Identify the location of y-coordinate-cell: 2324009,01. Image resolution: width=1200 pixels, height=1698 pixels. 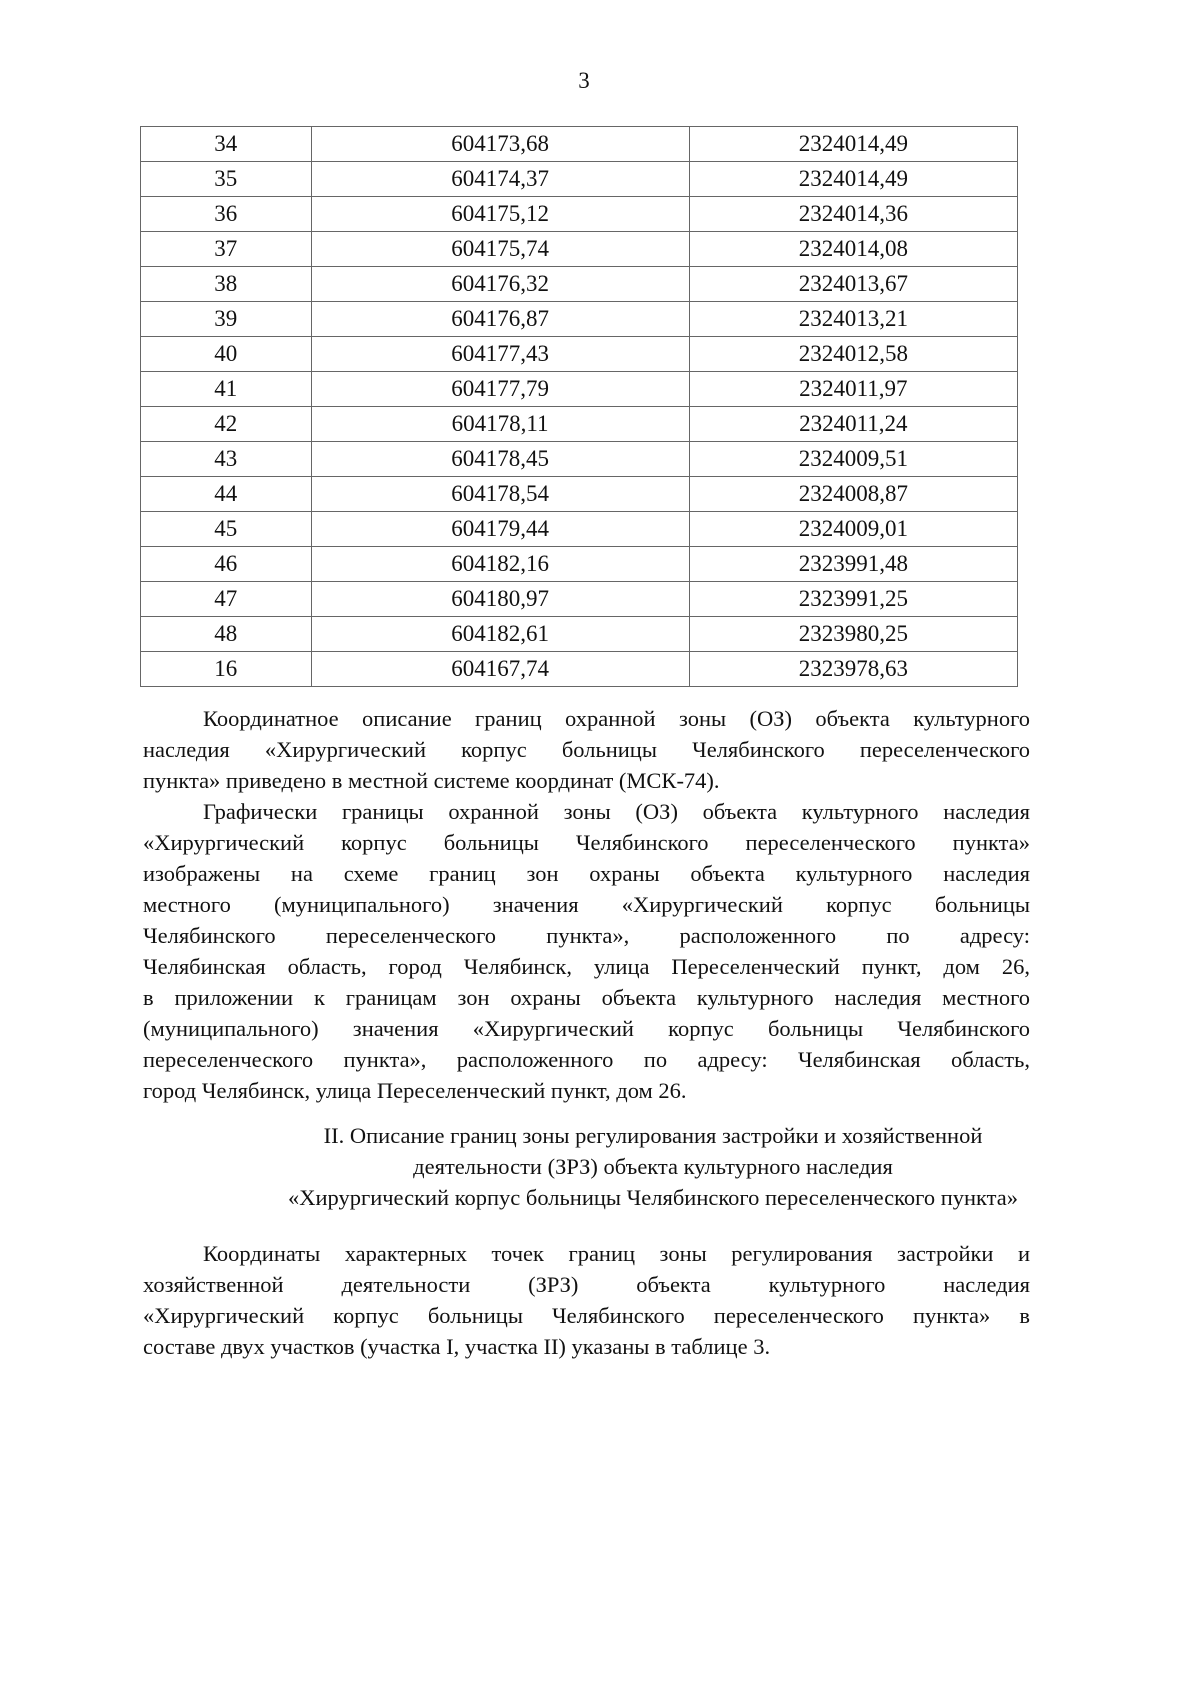
(853, 529).